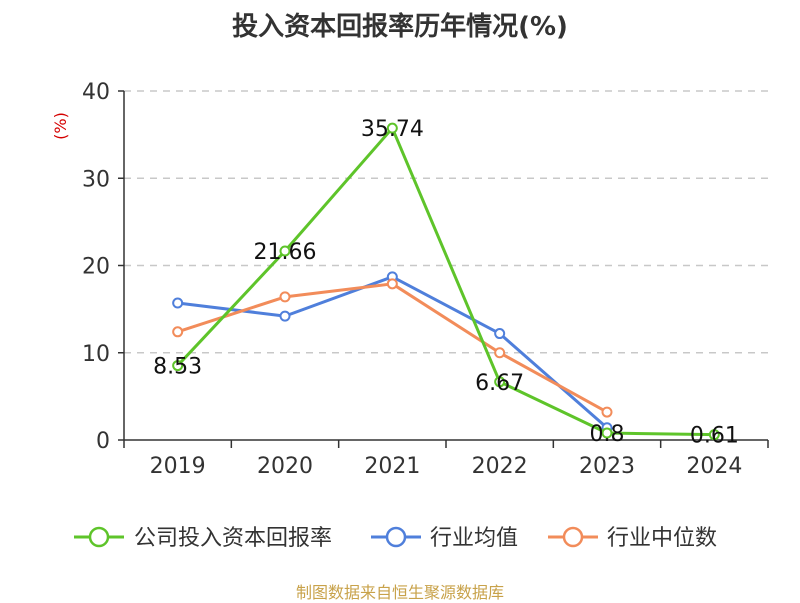 The width and height of the screenshot is (800, 603). Describe the element at coordinates (96, 267) in the screenshot. I see `y-tick-label: 20` at that location.